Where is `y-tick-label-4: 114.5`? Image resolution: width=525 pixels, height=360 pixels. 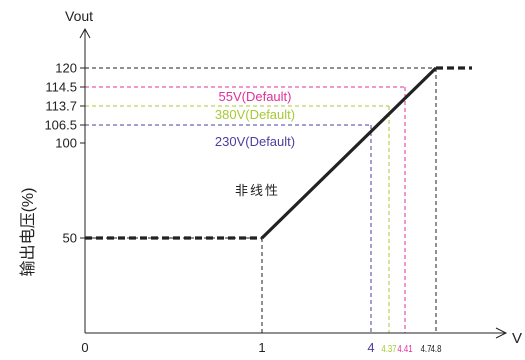
y-tick-label-4: 114.5 is located at coordinates (61, 87).